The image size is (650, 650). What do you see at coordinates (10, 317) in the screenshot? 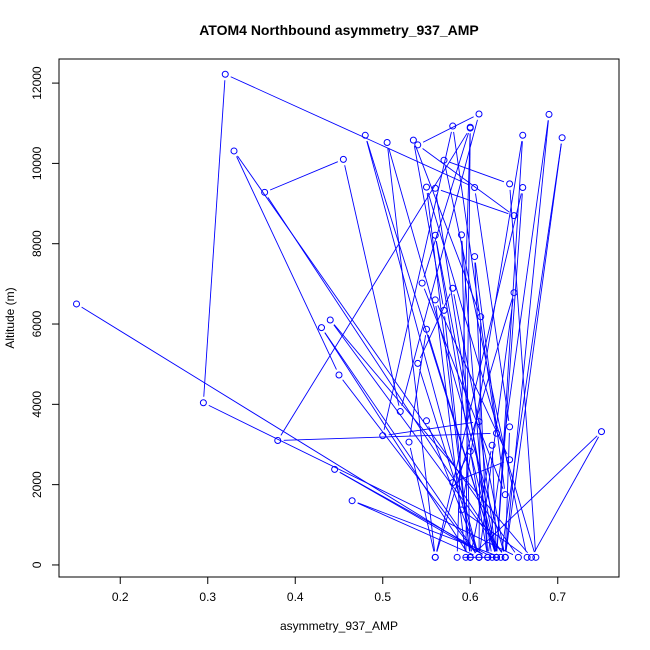
I see `y-axis-label: Altitude (m)` at bounding box center [10, 317].